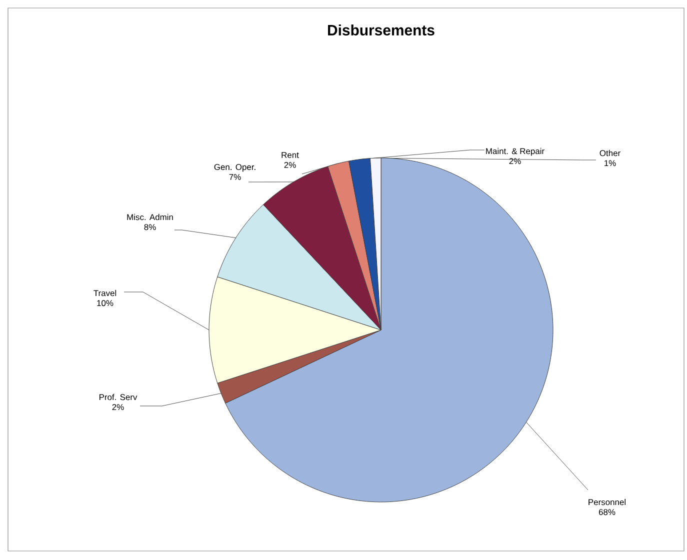  What do you see at coordinates (607, 502) in the screenshot?
I see `slice-label: Personnel` at bounding box center [607, 502].